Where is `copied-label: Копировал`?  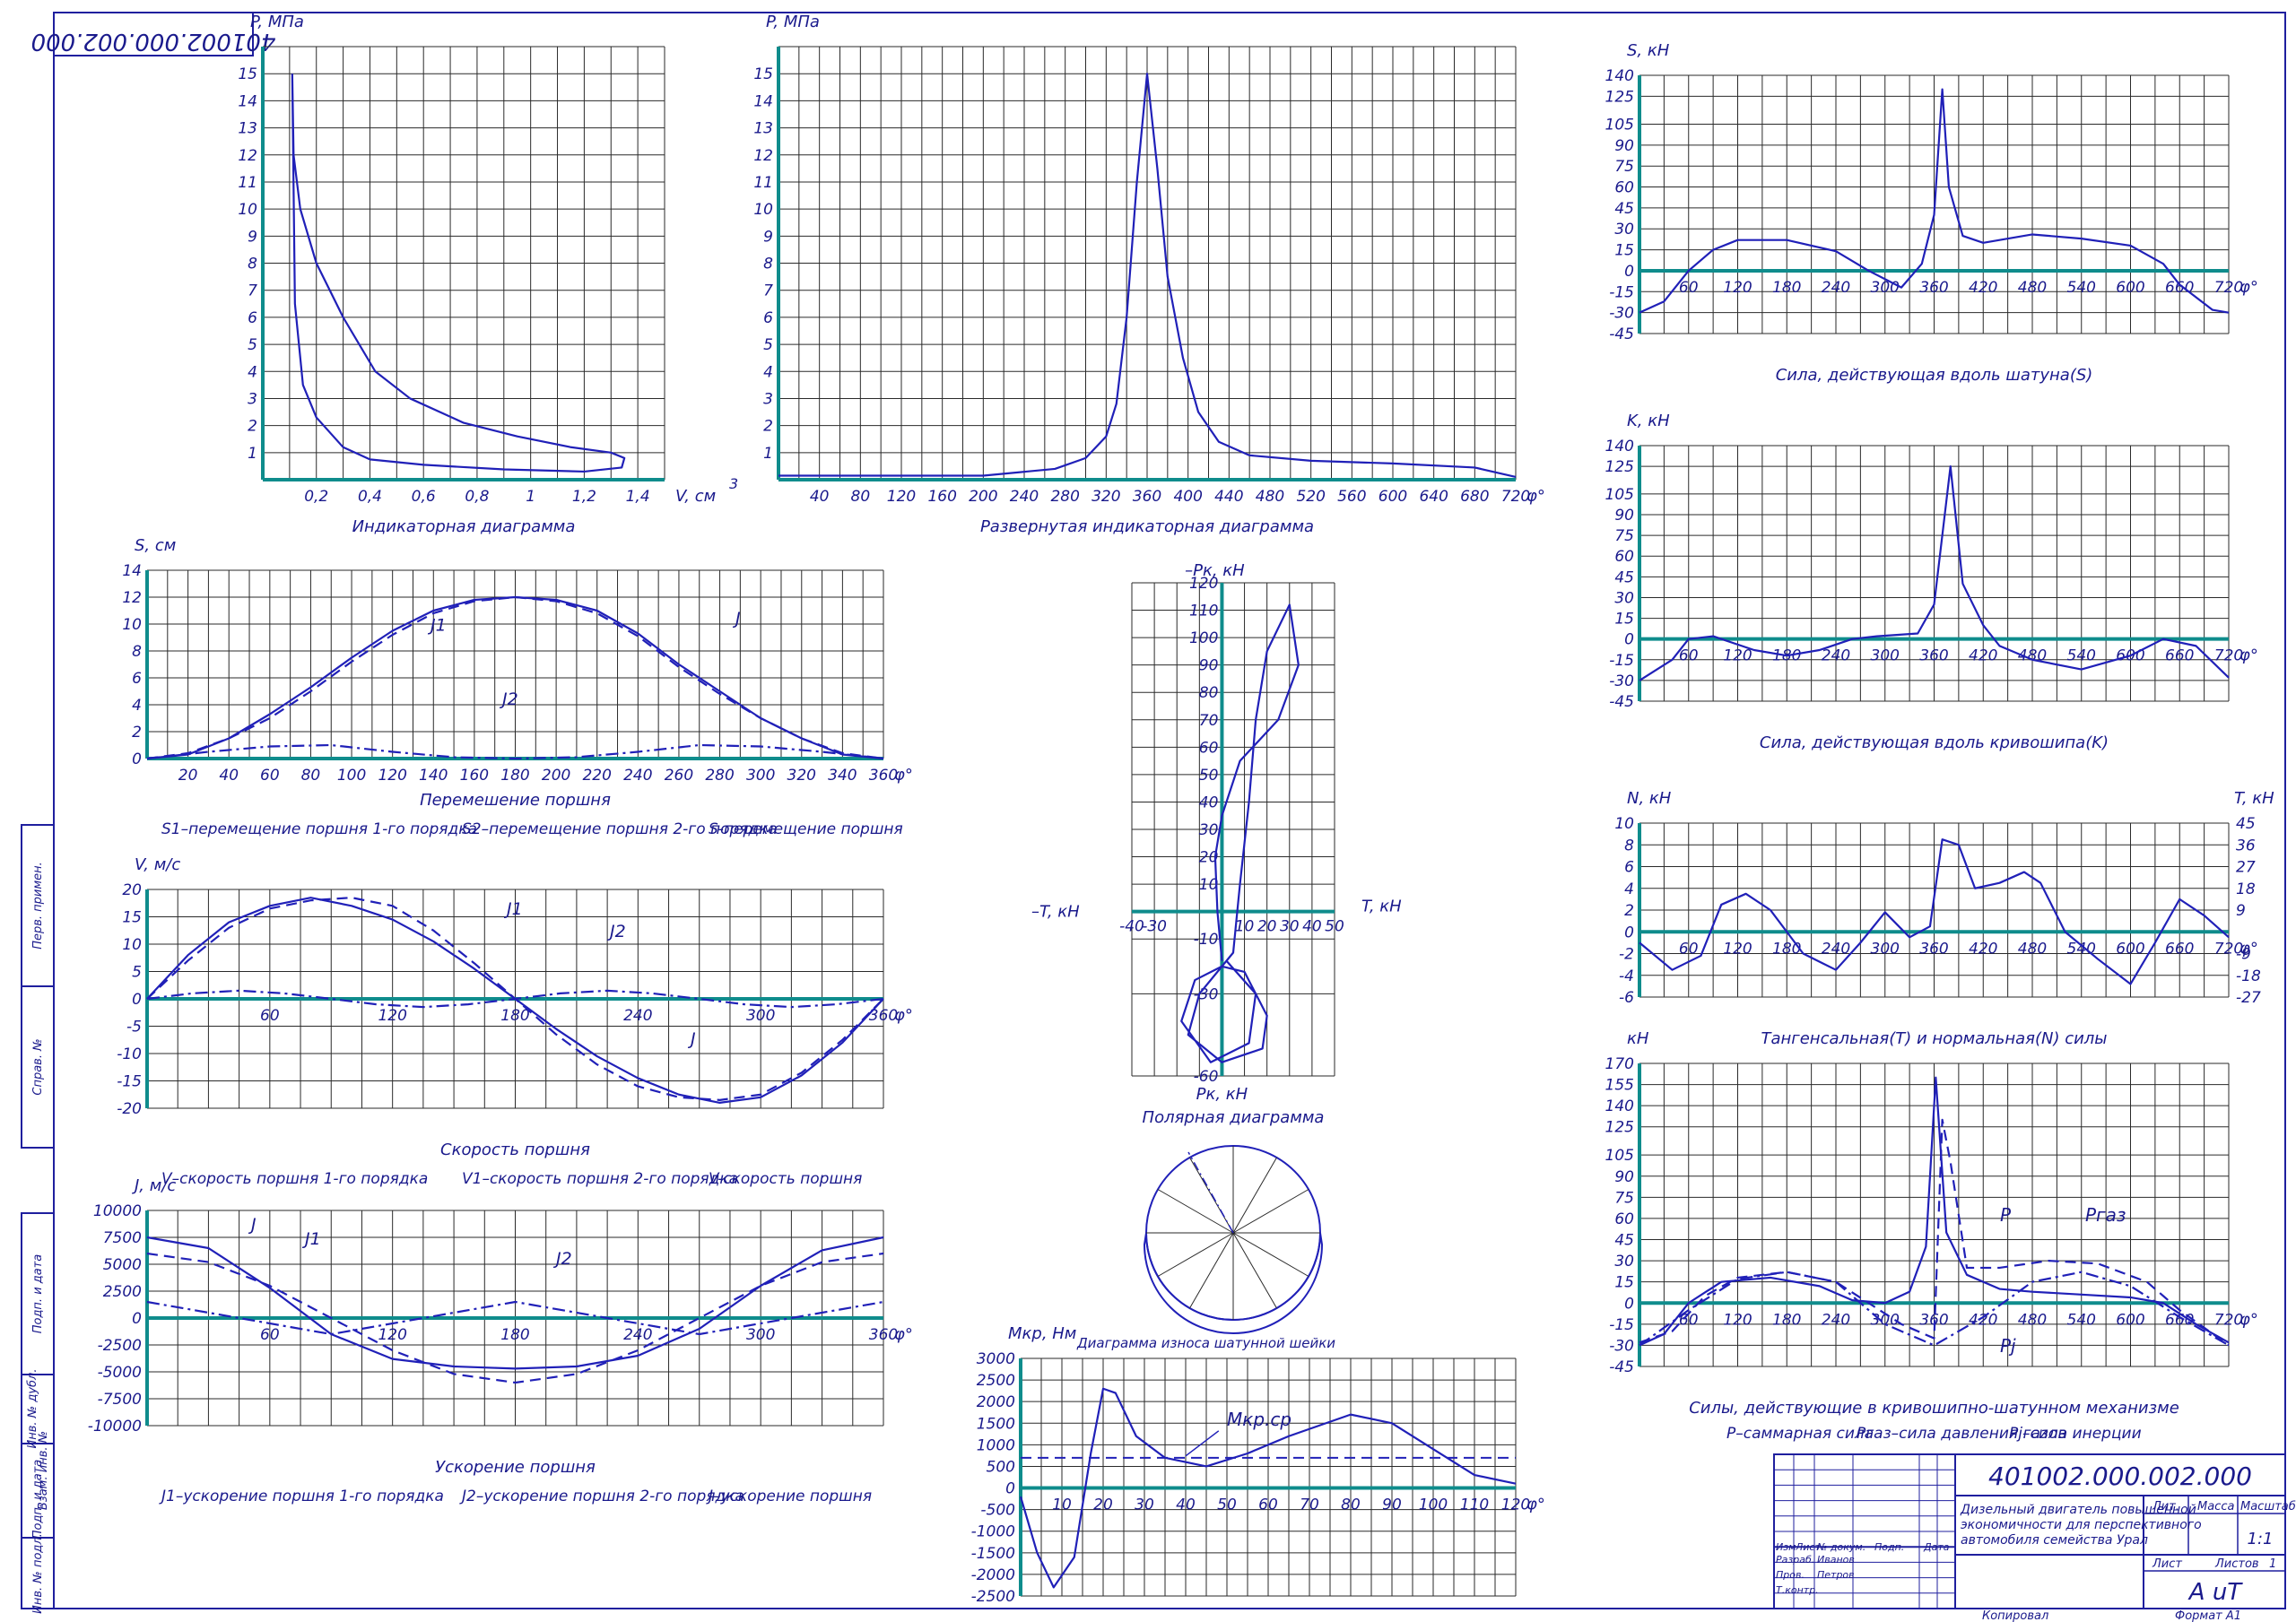
copied-label: Копировал is located at coordinates (2015, 1615).